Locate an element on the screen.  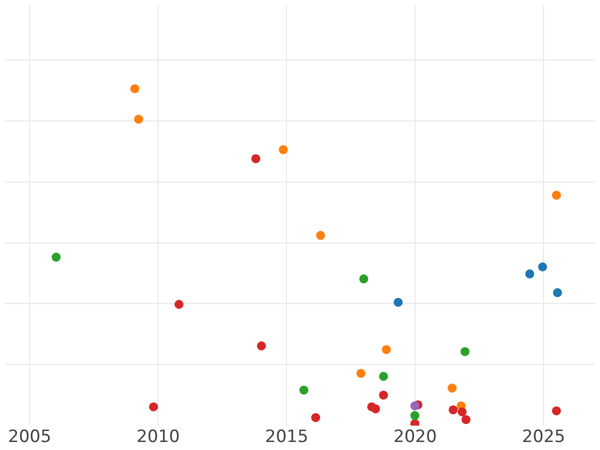
x-tick-label: 2025 is located at coordinates (544, 437).